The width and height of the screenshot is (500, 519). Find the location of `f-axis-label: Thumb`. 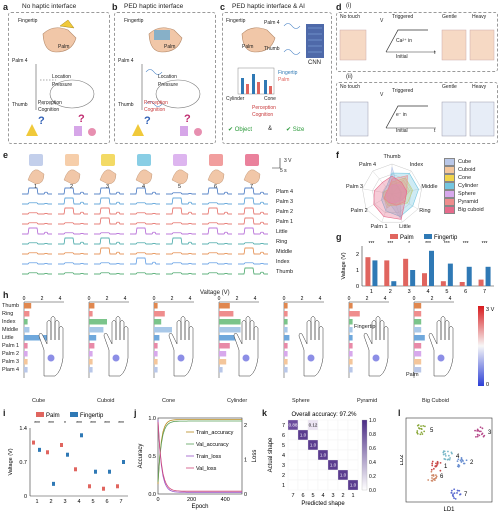

f-axis-label: Thumb is located at coordinates (392, 157).